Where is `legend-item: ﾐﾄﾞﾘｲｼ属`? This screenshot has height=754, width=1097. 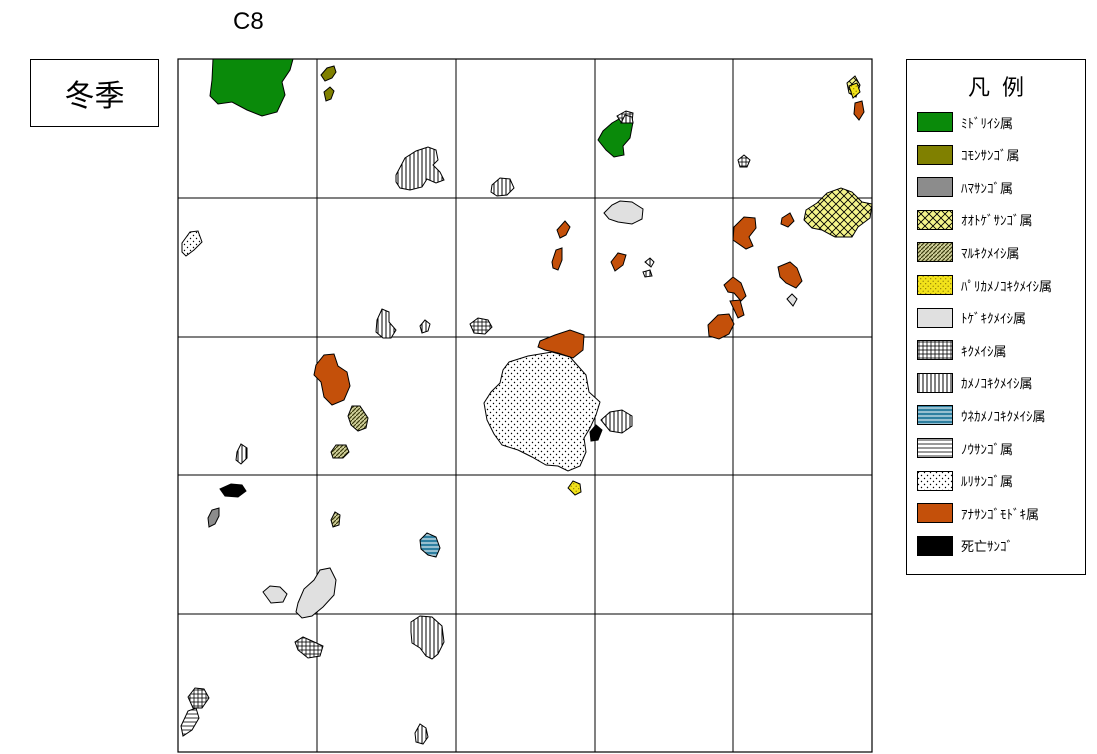
legend-item: ﾐﾄﾞﾘｲｼ属 is located at coordinates (965, 122).